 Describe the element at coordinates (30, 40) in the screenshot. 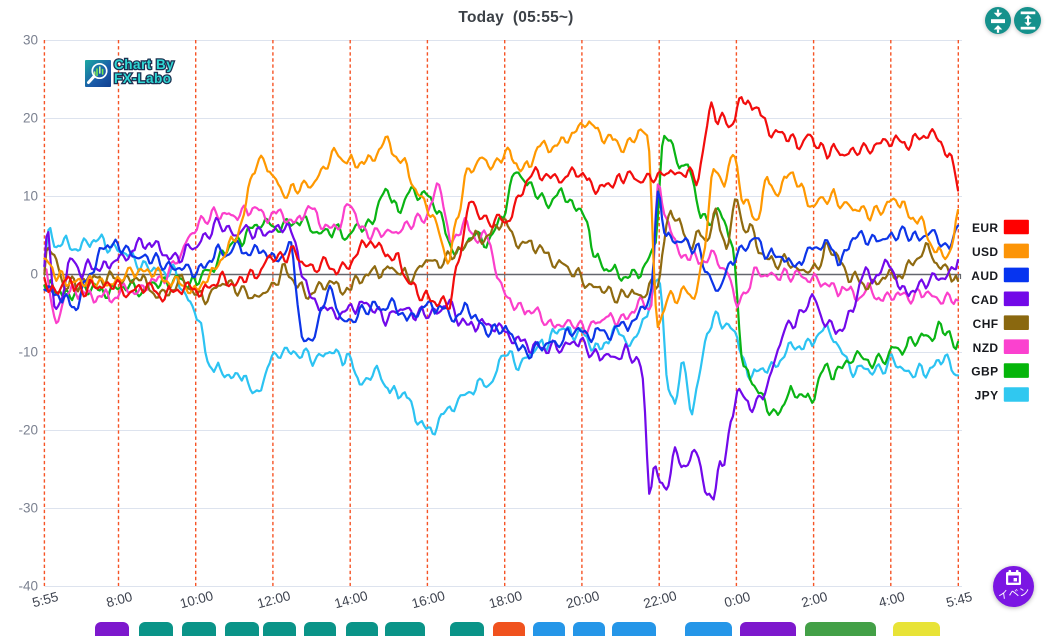

I see `svg-text: 30` at that location.